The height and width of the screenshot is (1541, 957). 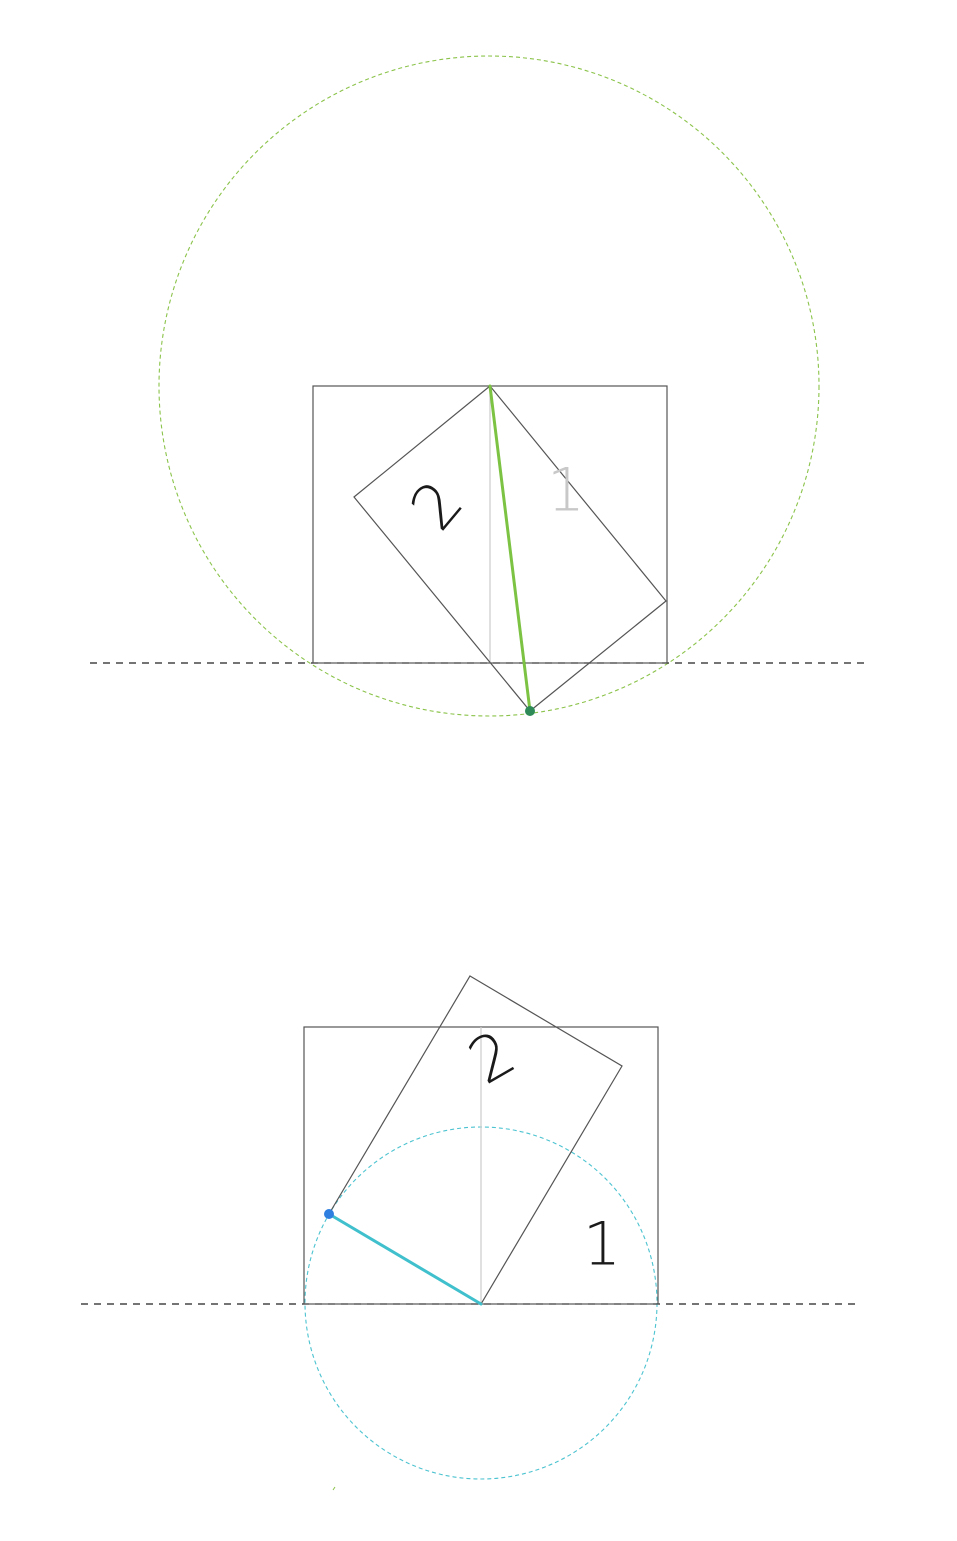 I want to click on top-highlight-segment, so click(x=510, y=548).